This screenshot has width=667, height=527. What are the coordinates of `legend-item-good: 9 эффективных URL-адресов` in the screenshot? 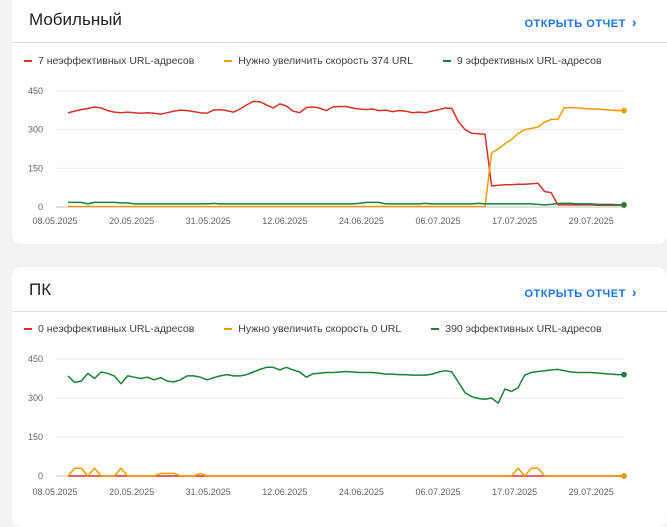 It's located at (522, 61).